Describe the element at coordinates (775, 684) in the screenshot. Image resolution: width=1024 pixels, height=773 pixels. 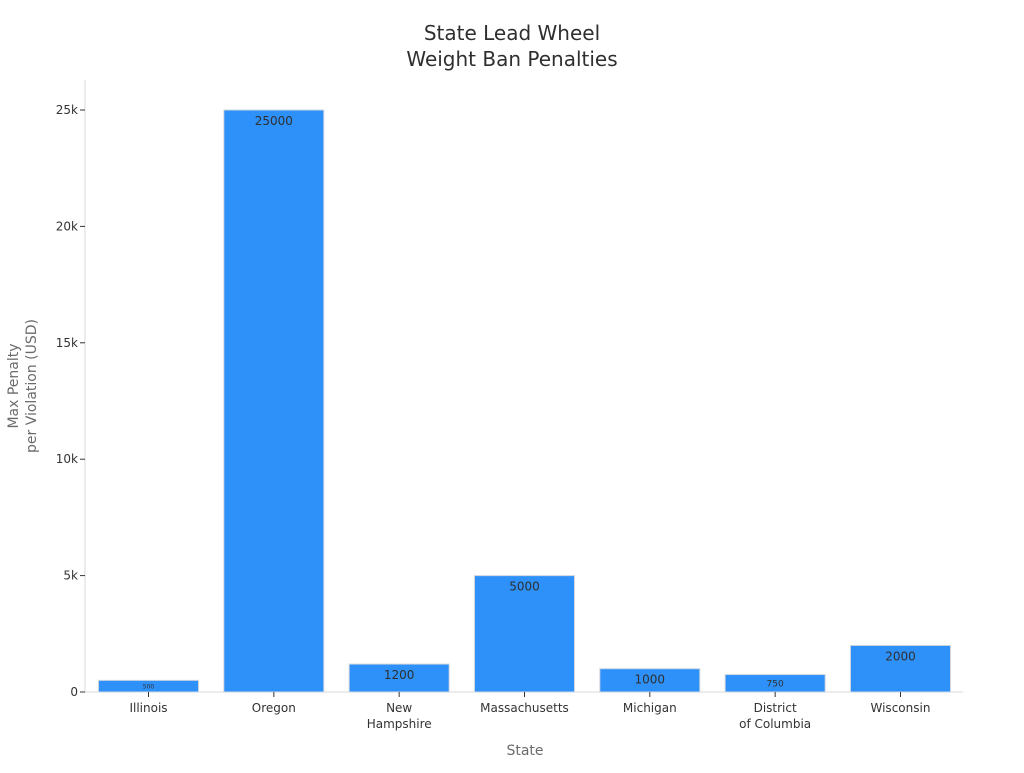
I see `bar-data-label: 750` at that location.